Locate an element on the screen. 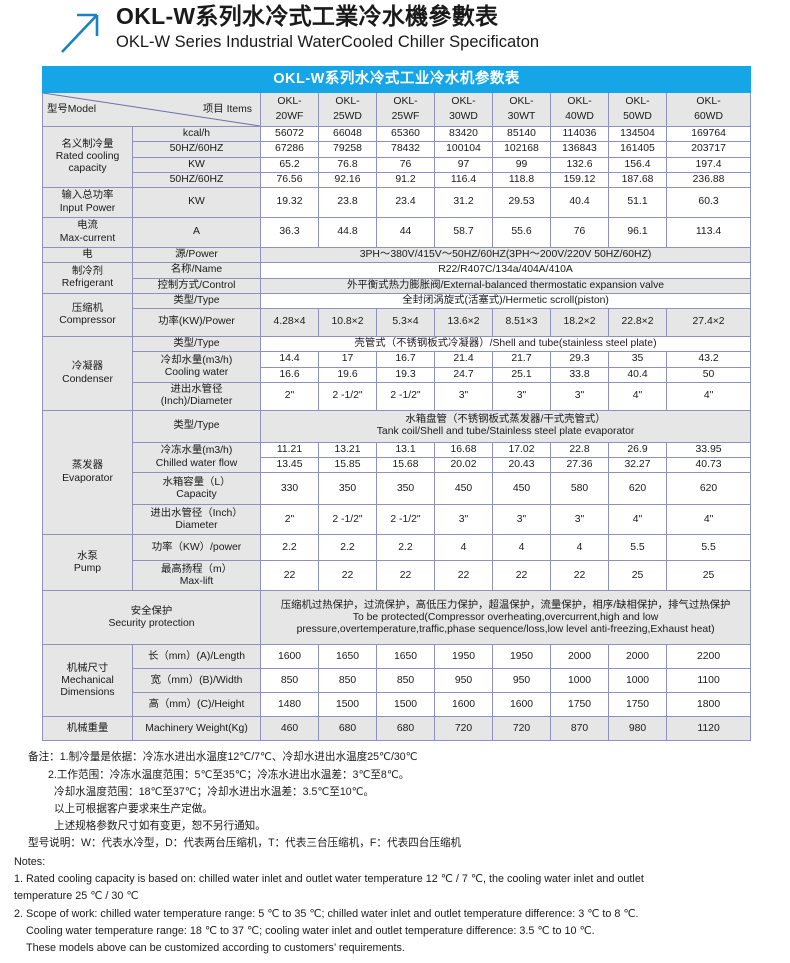  cell: 17.02 is located at coordinates (521, 450).